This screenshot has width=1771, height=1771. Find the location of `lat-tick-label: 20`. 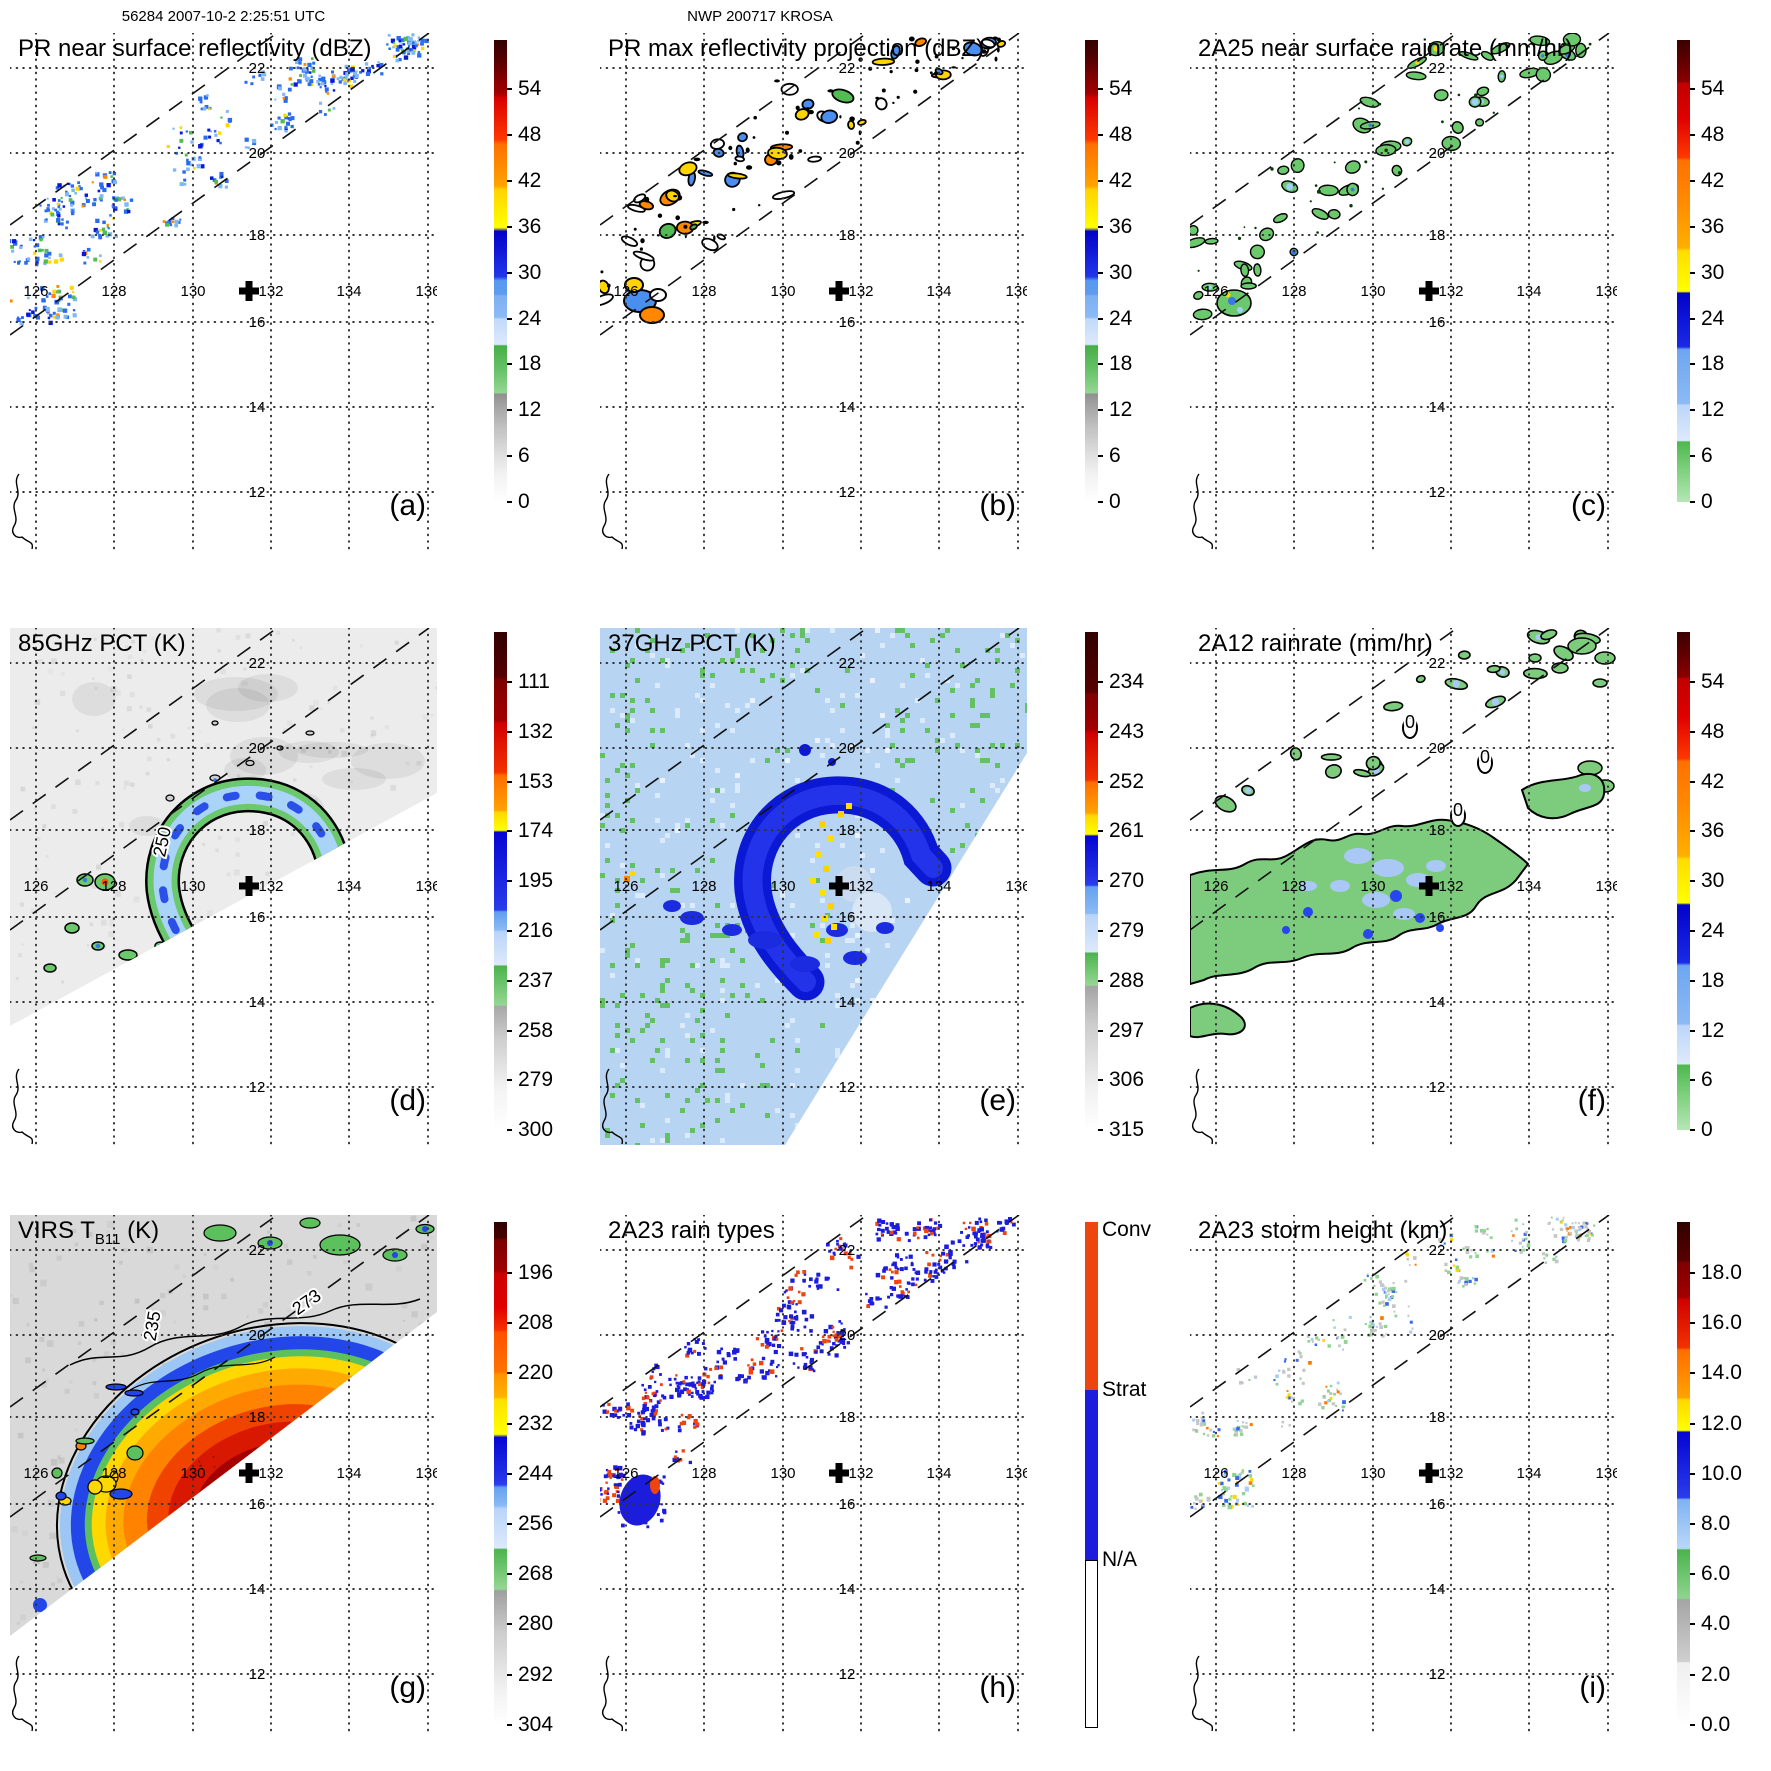

lat-tick-label: 20 is located at coordinates (847, 748).